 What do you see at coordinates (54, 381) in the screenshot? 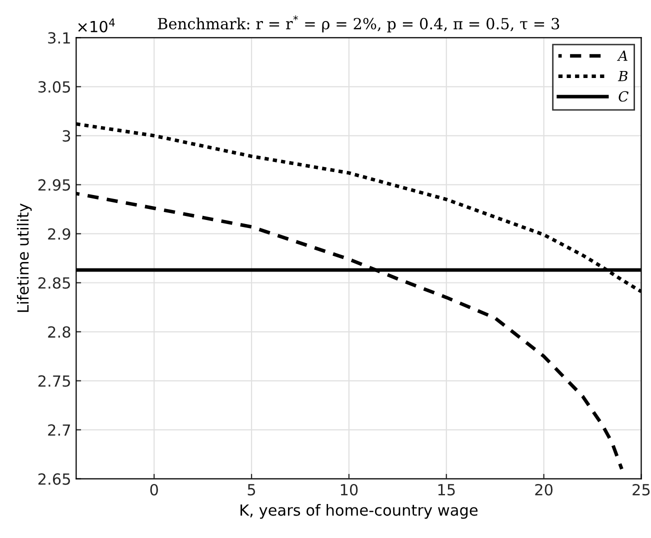
I see `y-tick-label: 2.75` at bounding box center [54, 381].